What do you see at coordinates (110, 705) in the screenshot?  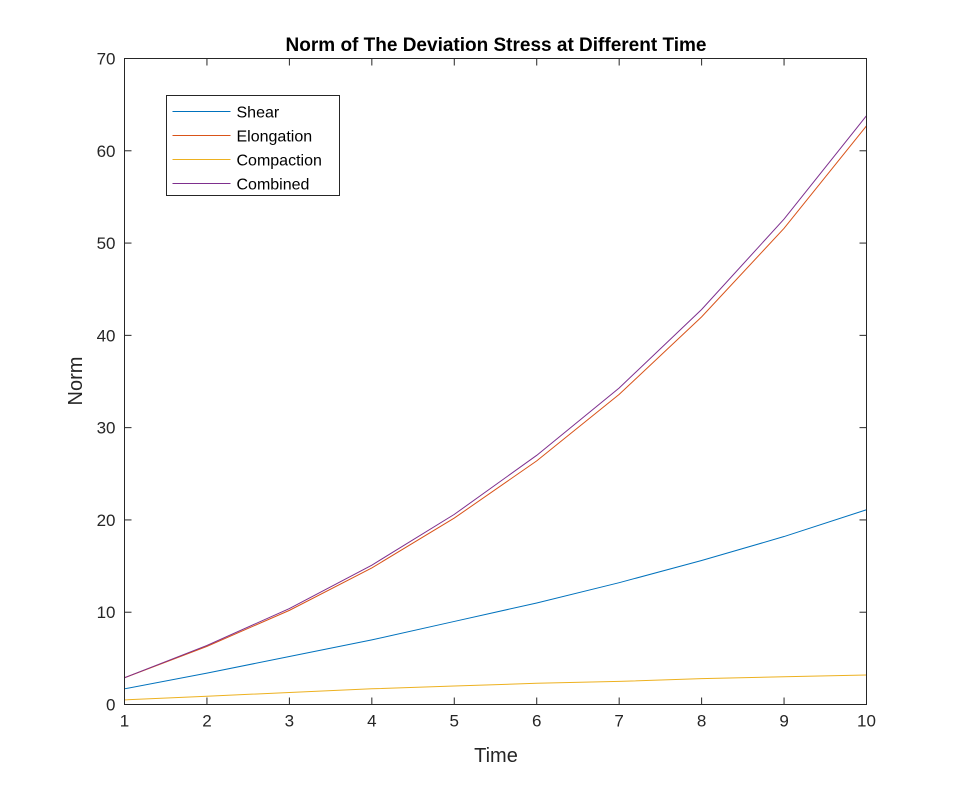 I see `y-tick-label: 0` at bounding box center [110, 705].